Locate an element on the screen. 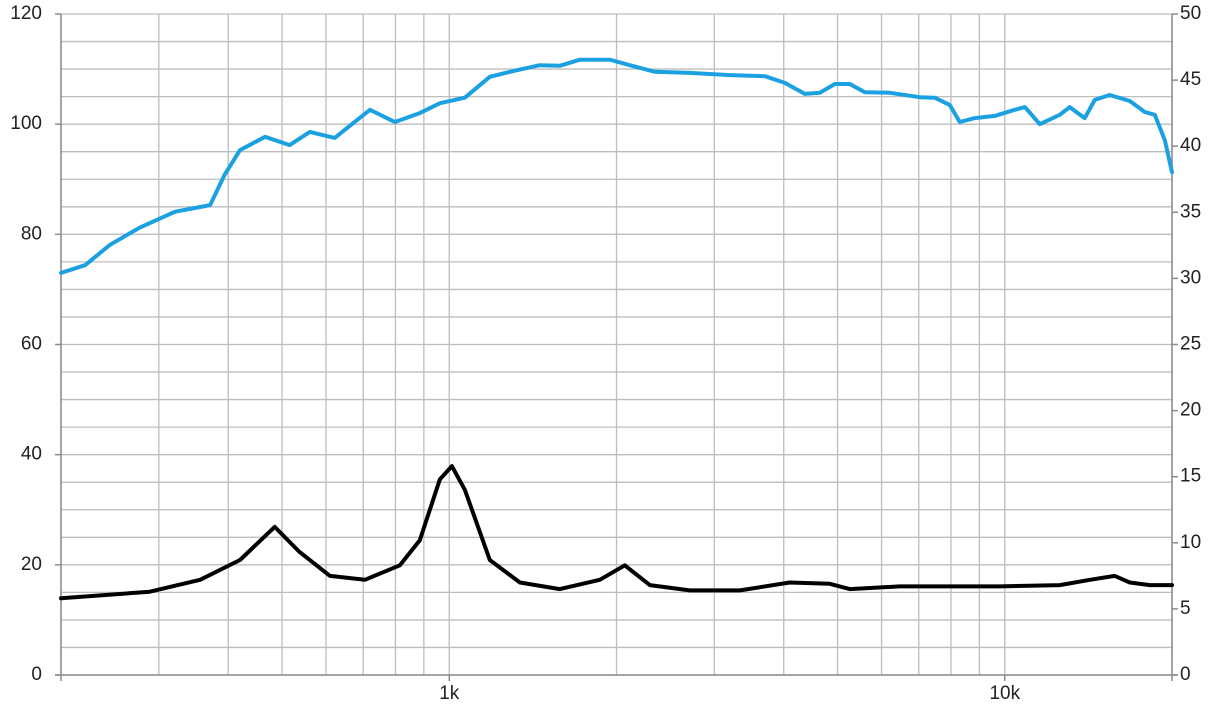 The image size is (1225, 709). y2-tick-label: 5 is located at coordinates (1185, 608).